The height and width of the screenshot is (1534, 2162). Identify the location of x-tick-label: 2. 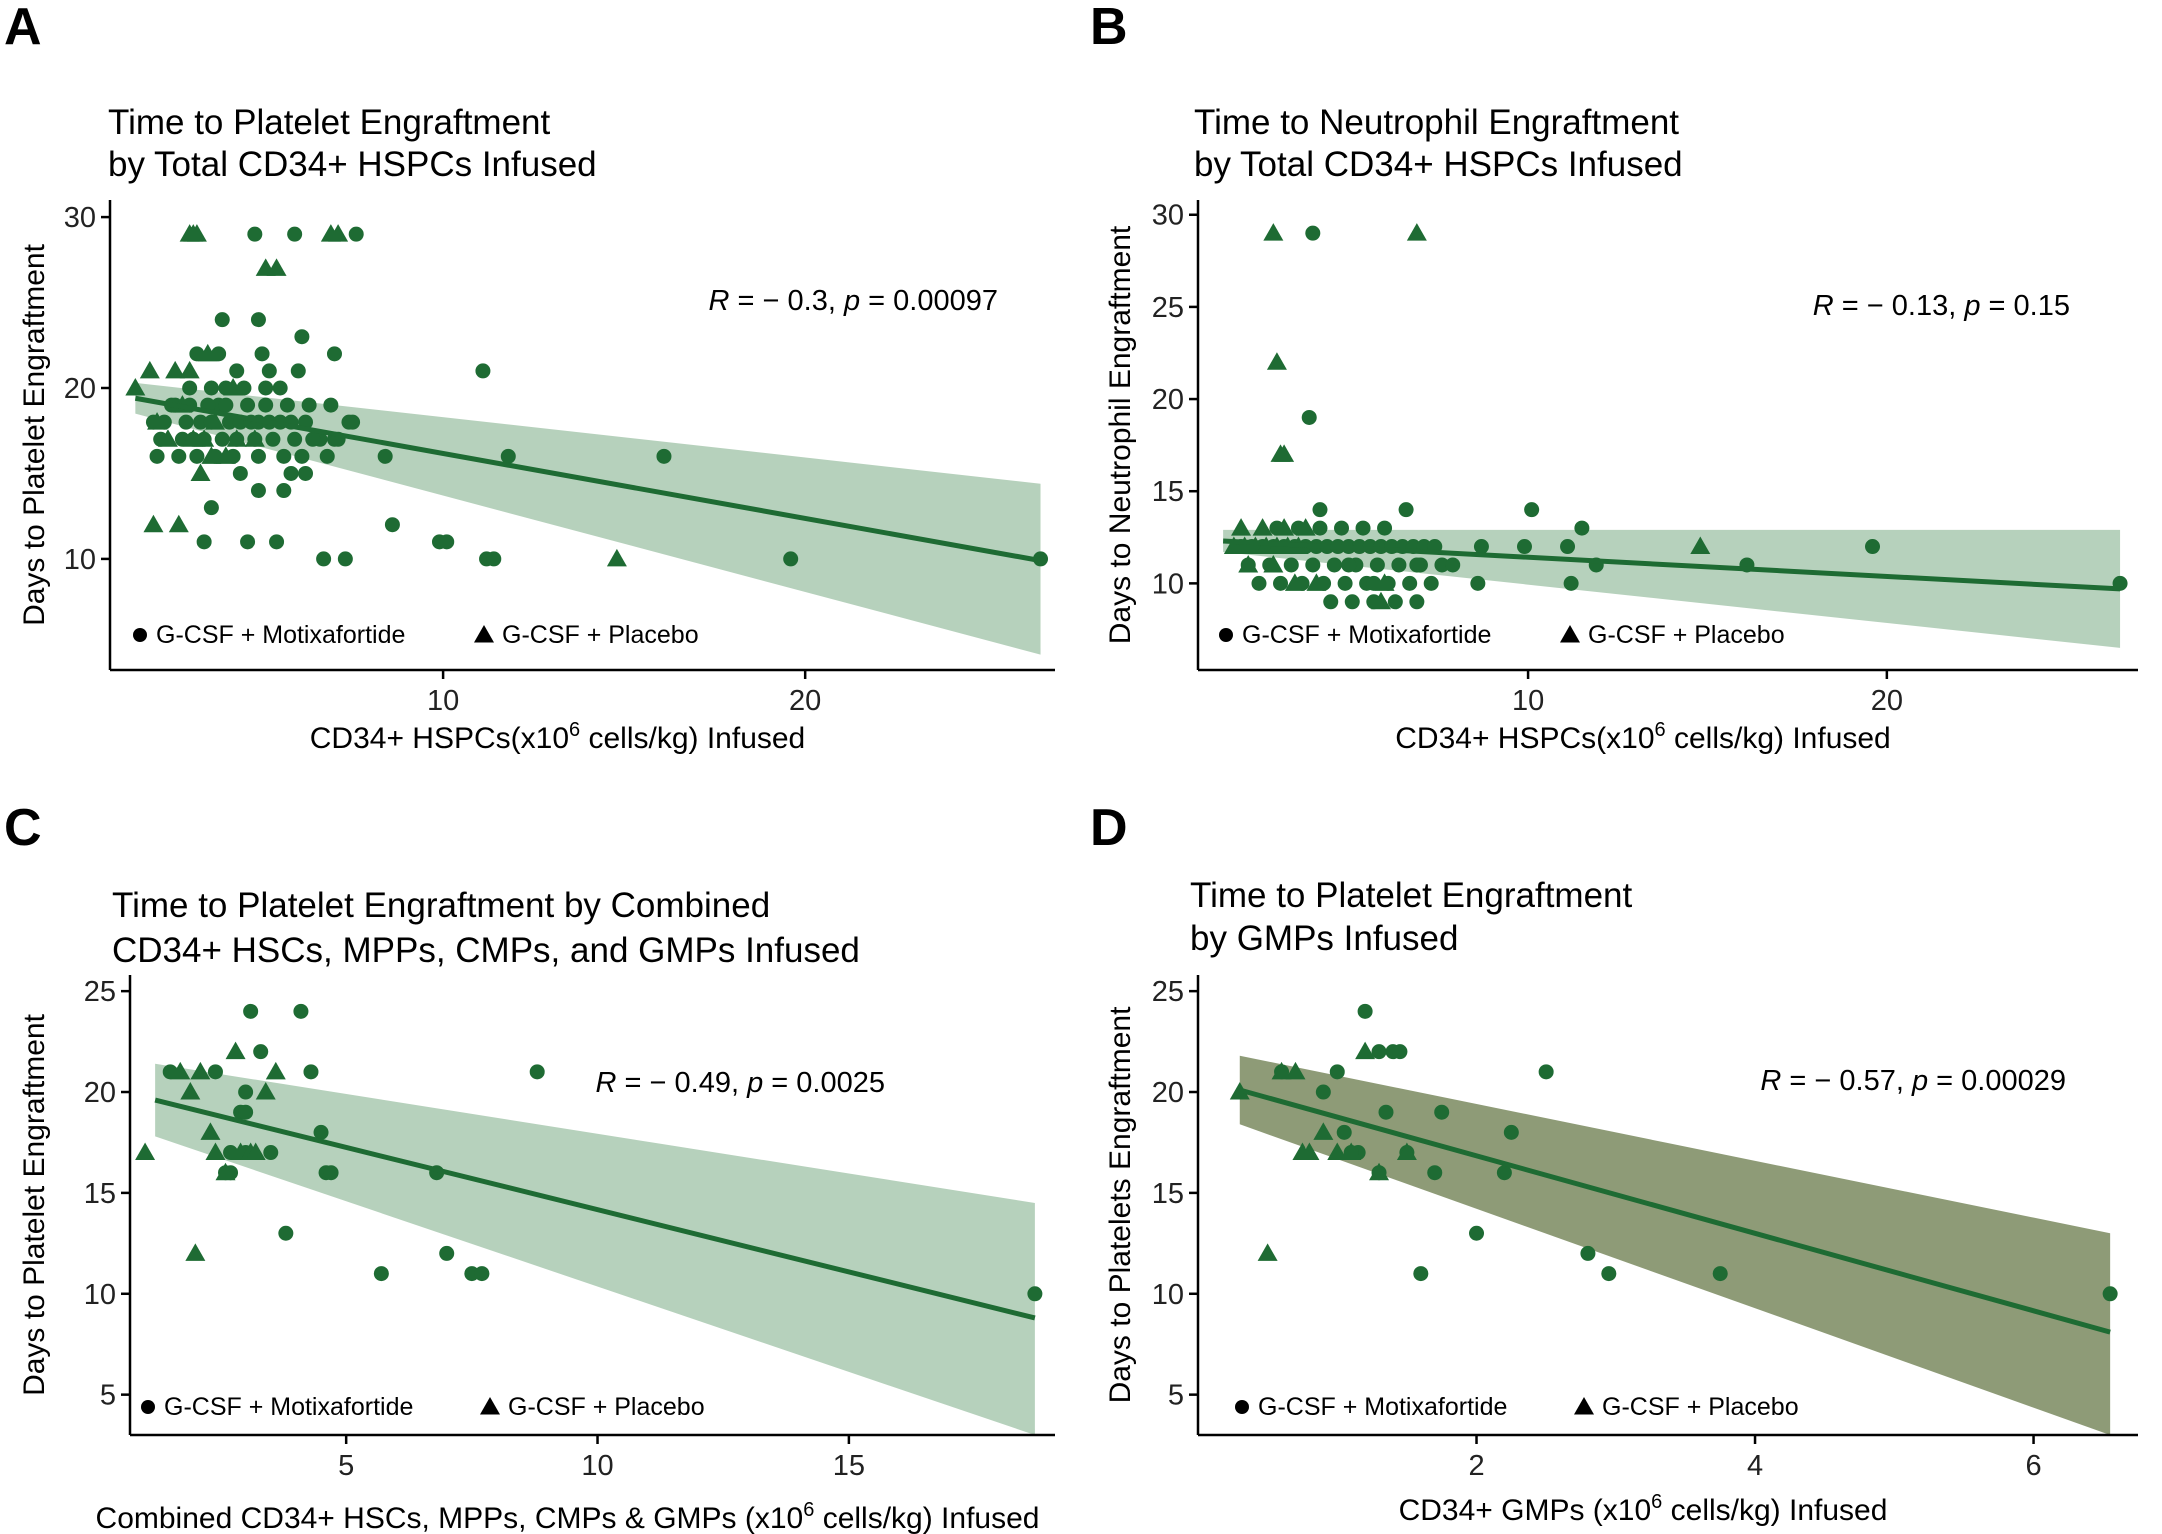
(1476, 1466).